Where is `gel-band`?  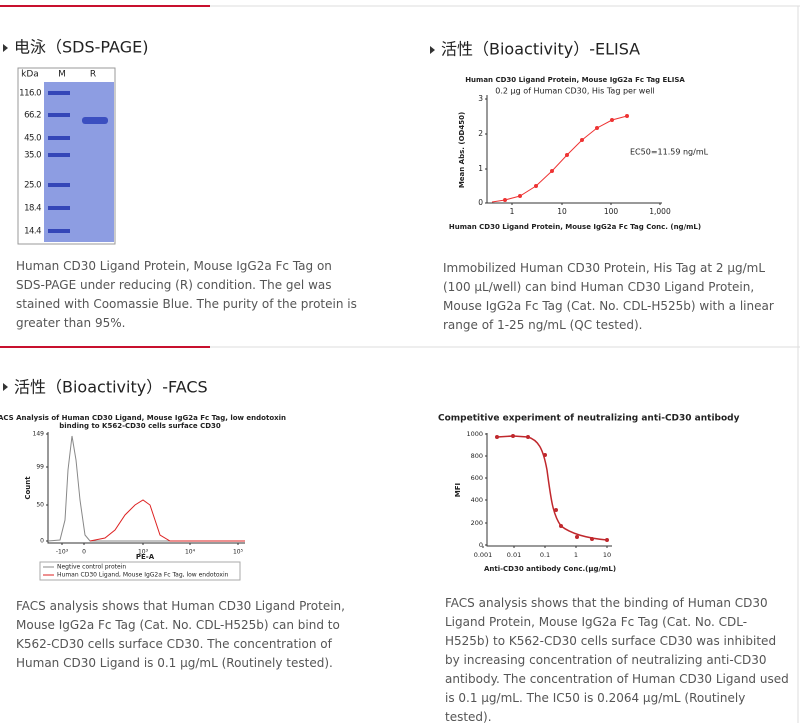 gel-band is located at coordinates (95, 120).